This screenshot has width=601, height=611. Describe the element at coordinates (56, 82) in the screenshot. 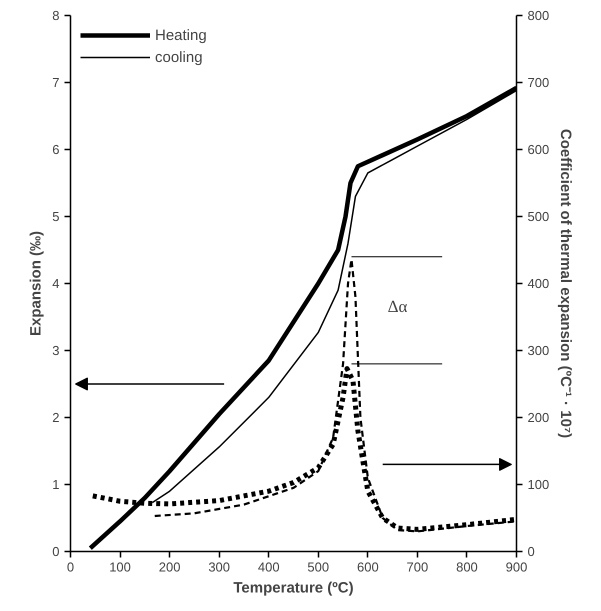

I see `y-tick-label: 7` at that location.